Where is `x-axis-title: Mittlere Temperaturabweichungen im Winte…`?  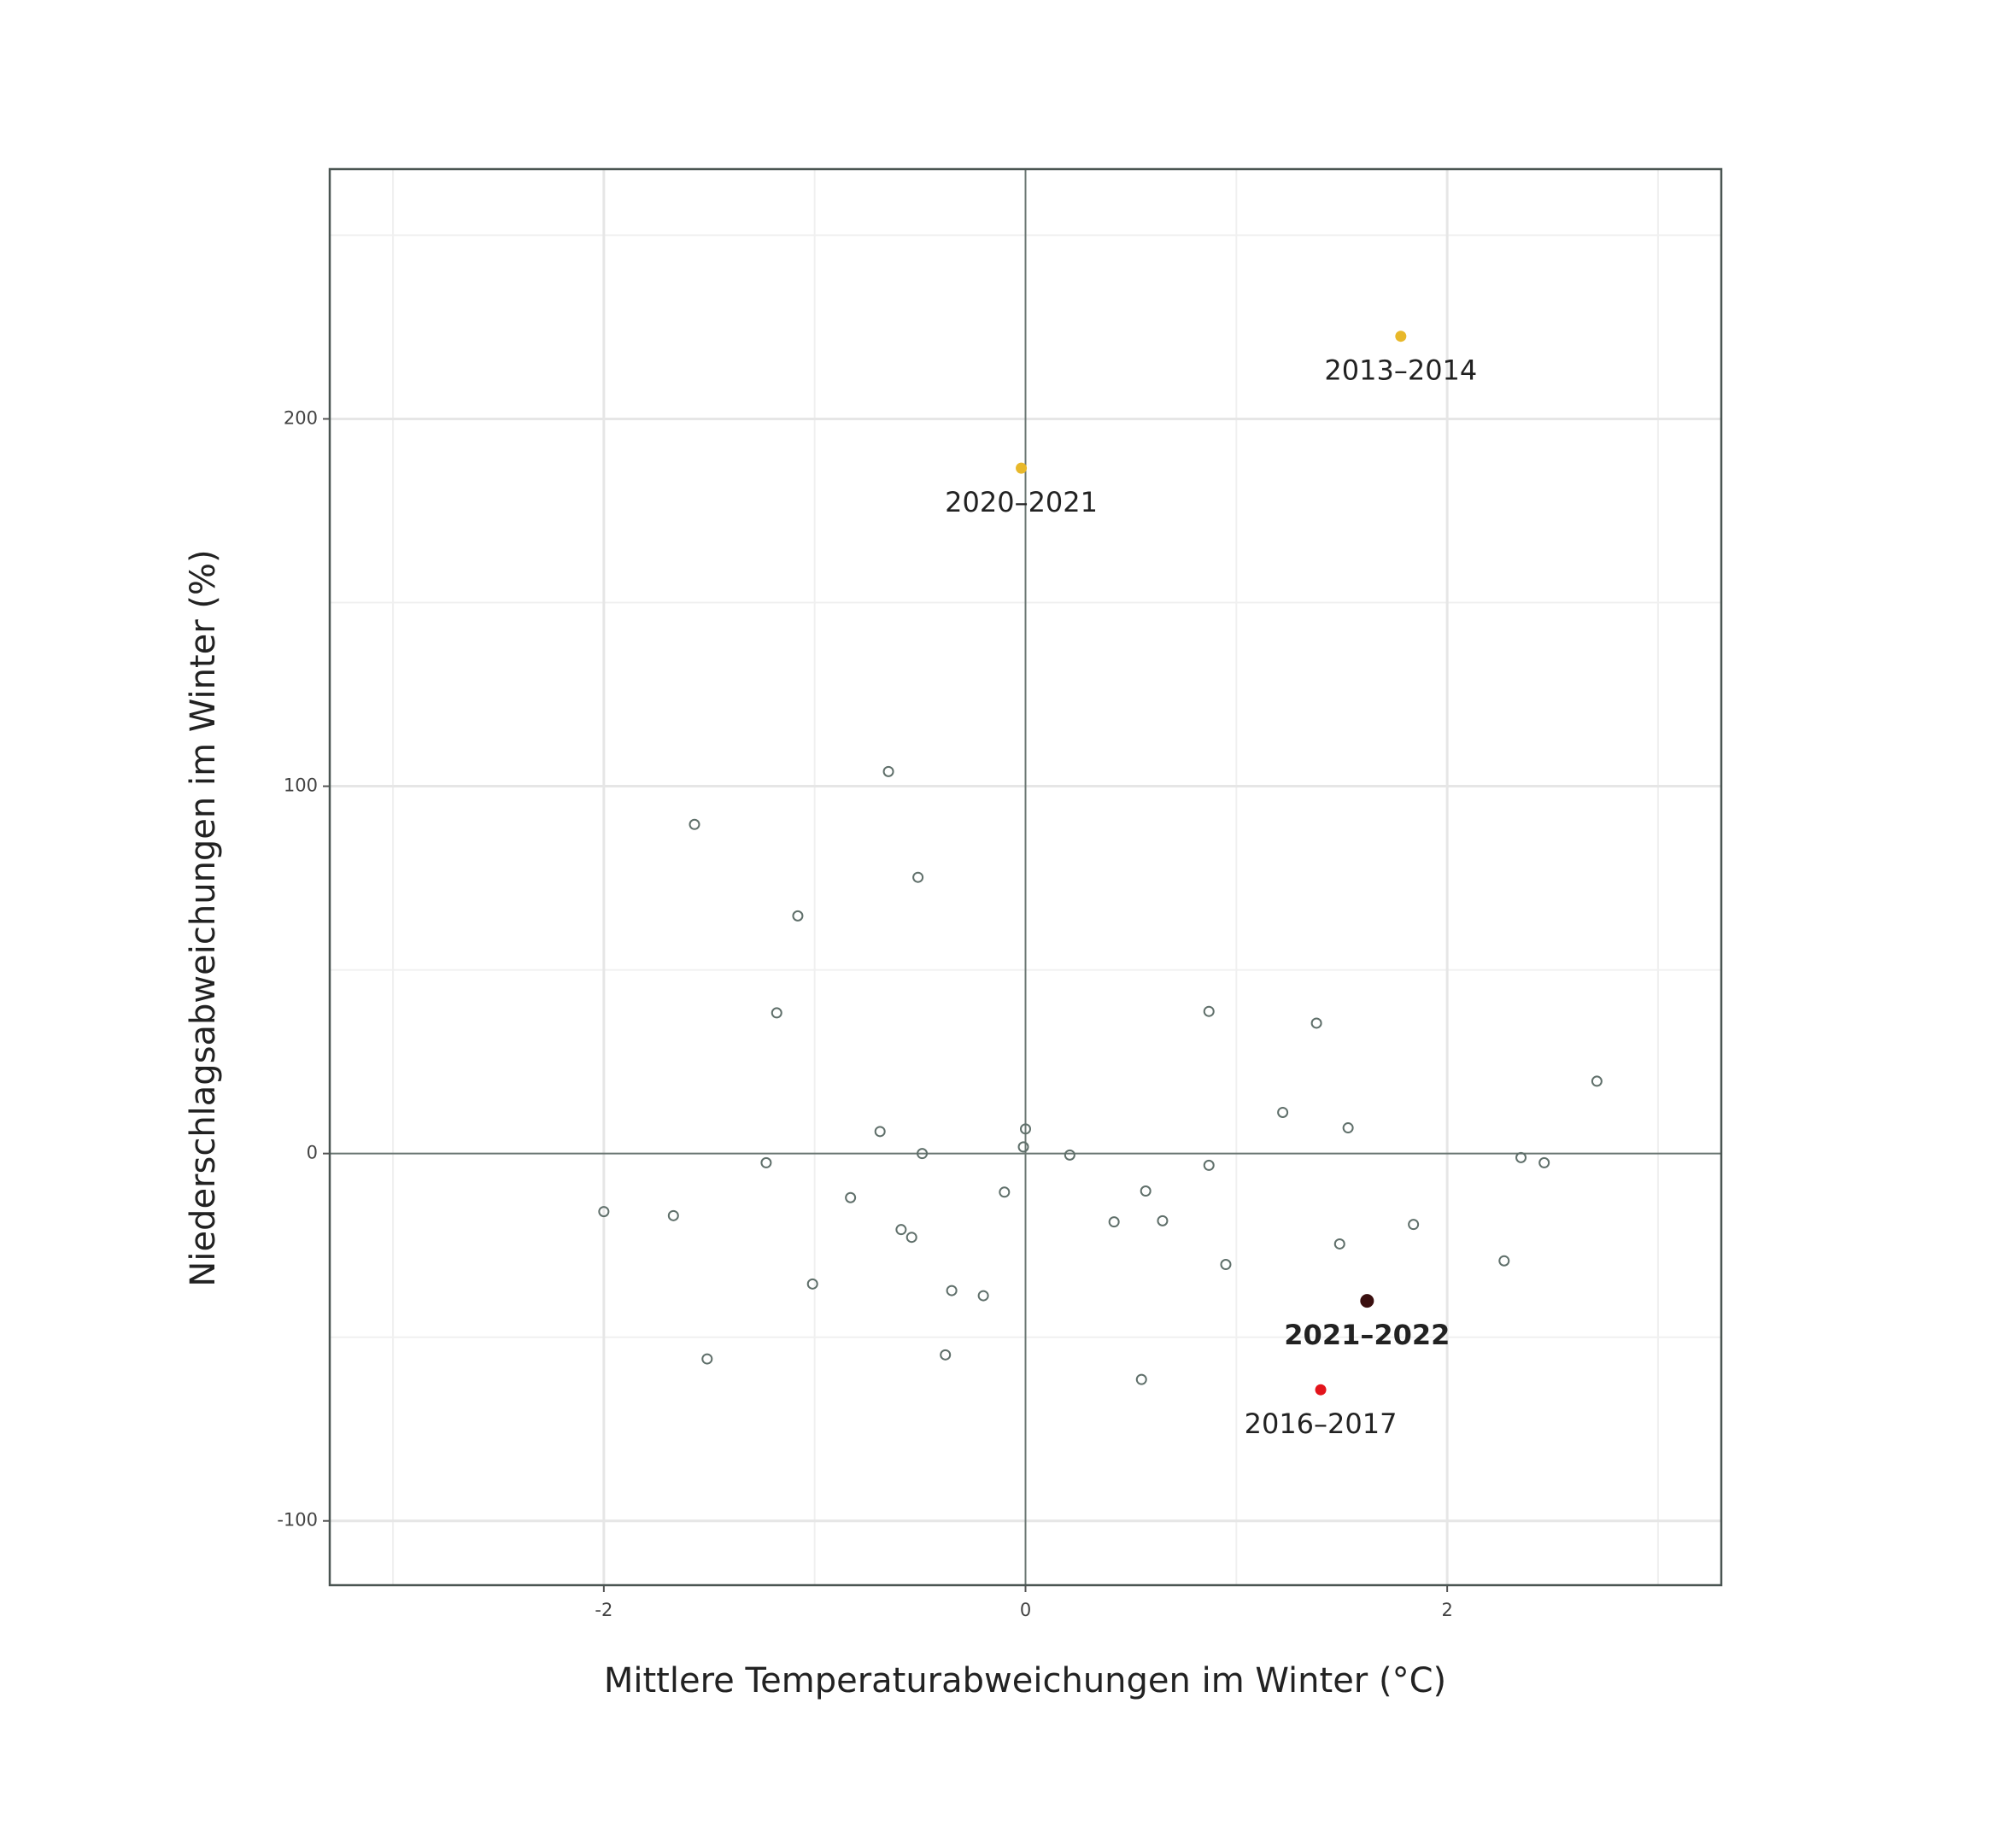
x-axis-title: Mittlere Temperaturabweichungen im Winte… is located at coordinates (1025, 1681).